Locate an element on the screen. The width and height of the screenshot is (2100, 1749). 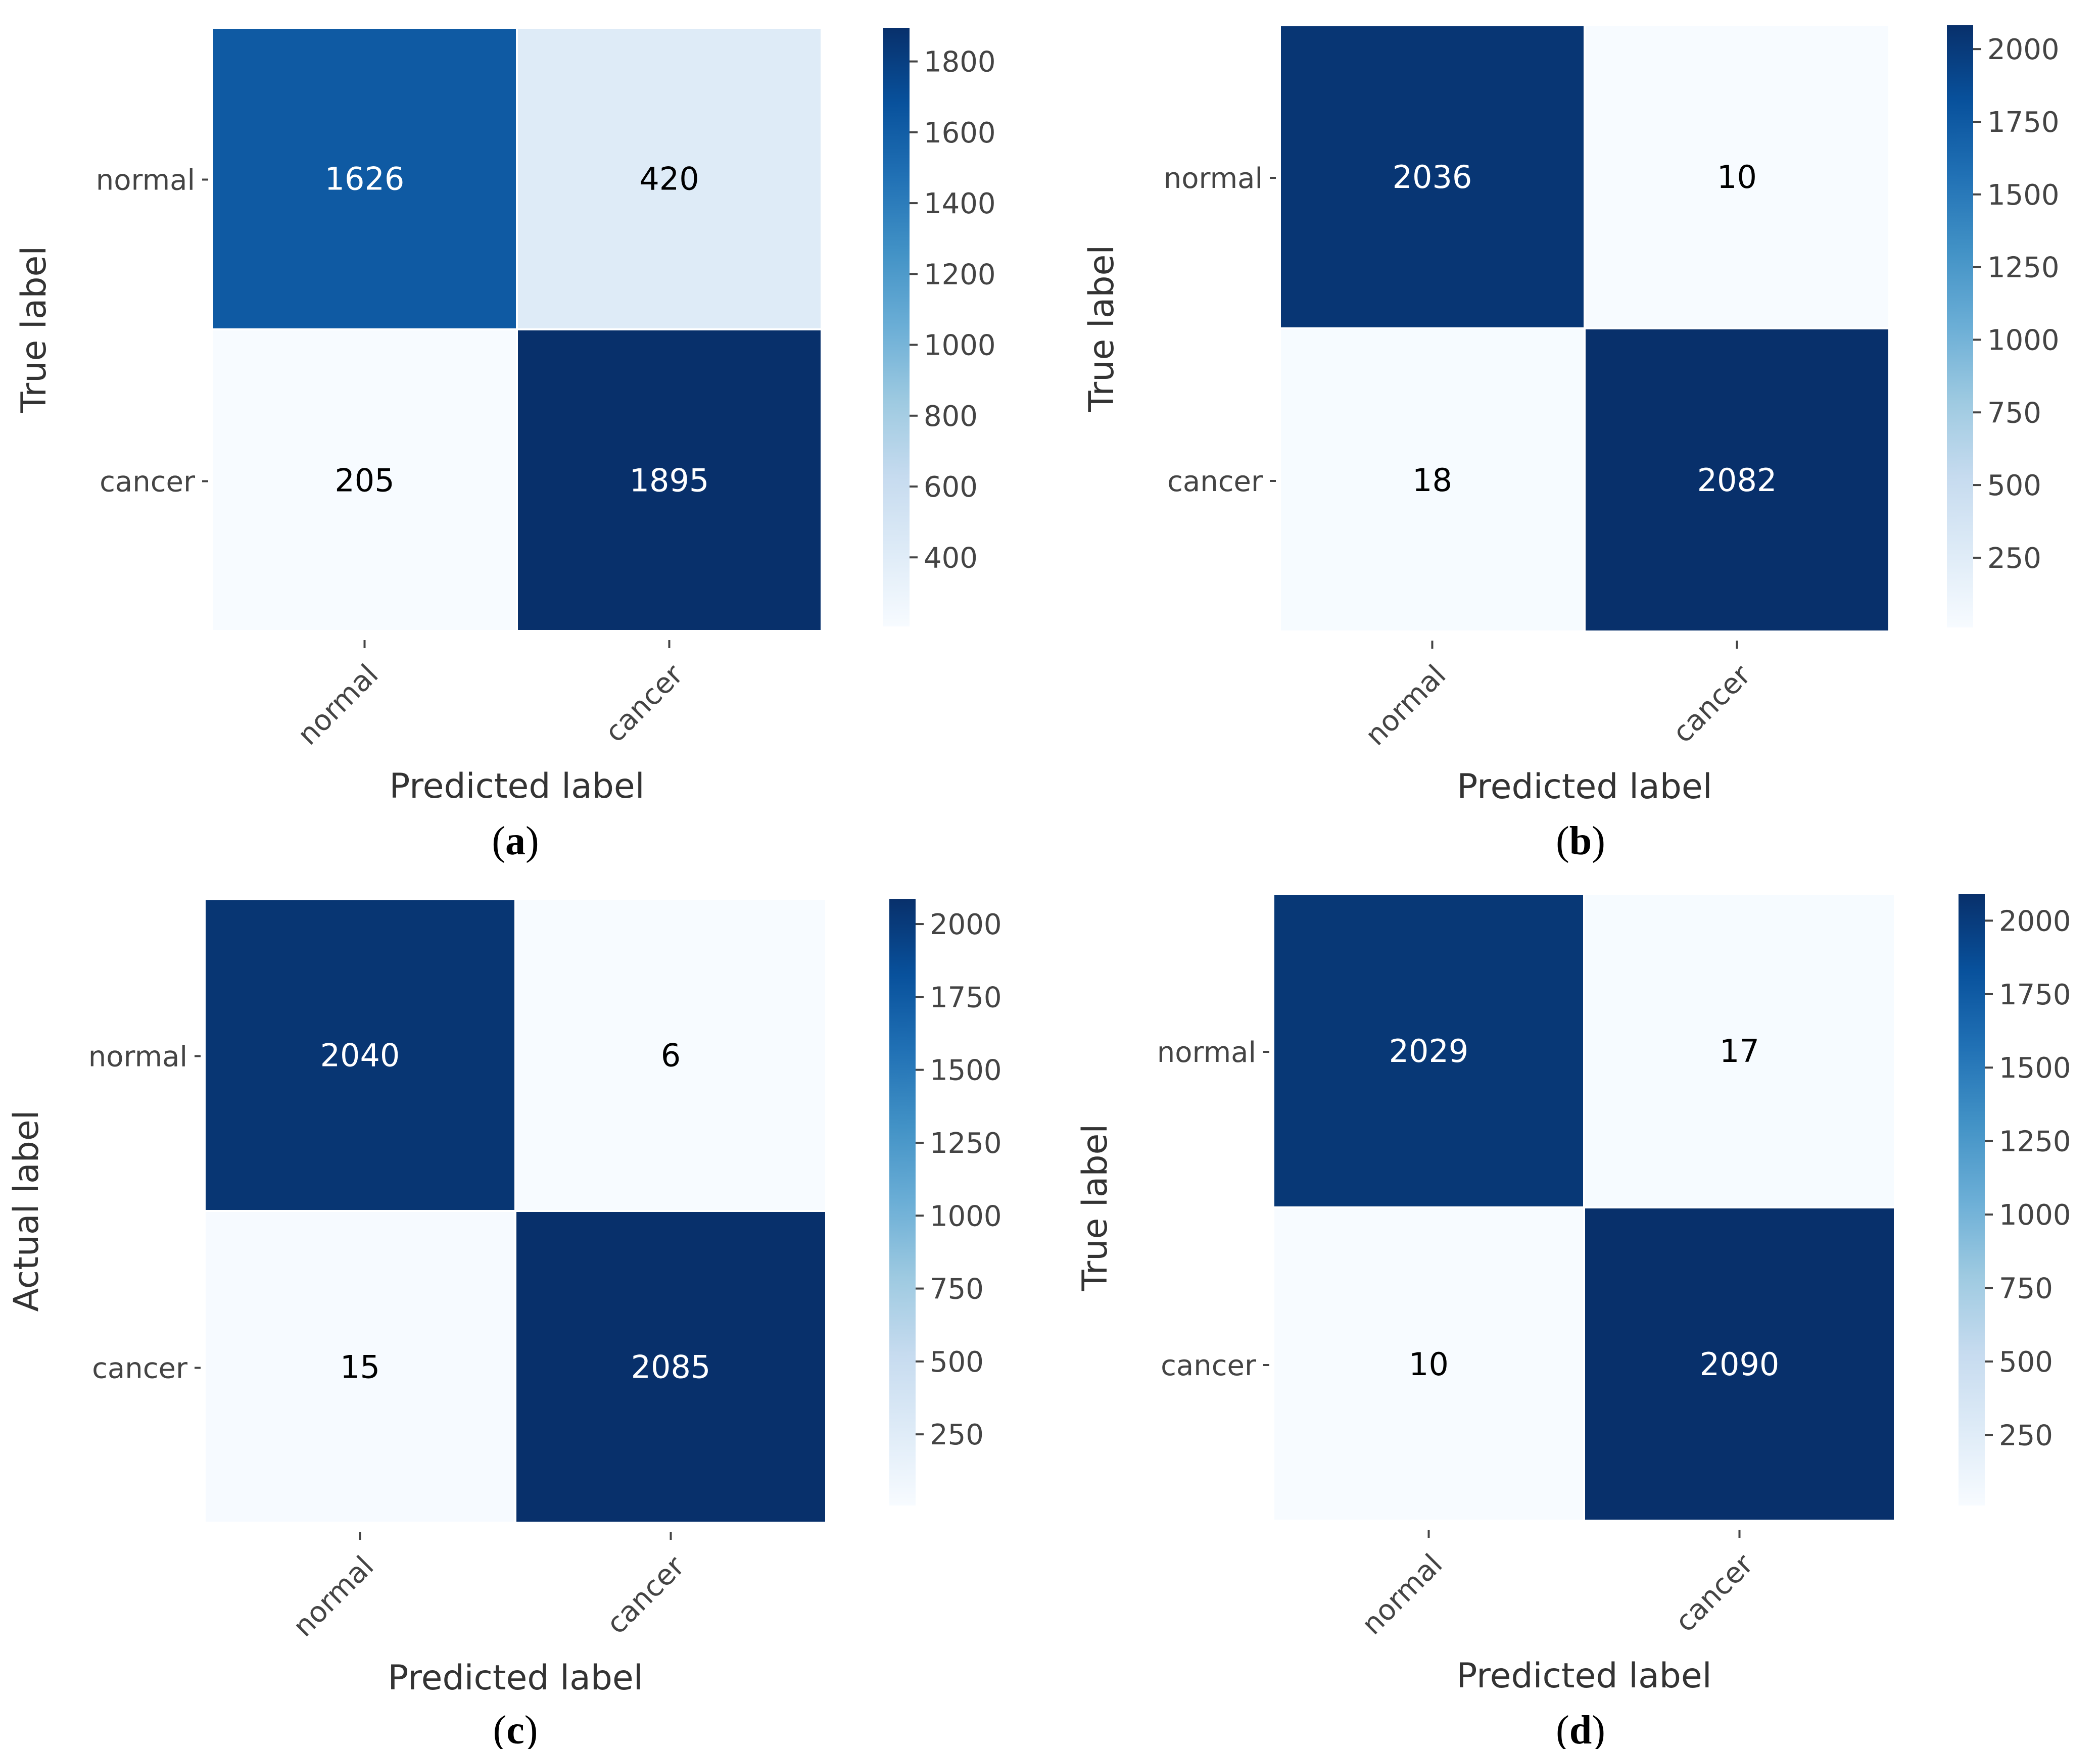
caption-letter-b: b is located at coordinates (1581, 841).